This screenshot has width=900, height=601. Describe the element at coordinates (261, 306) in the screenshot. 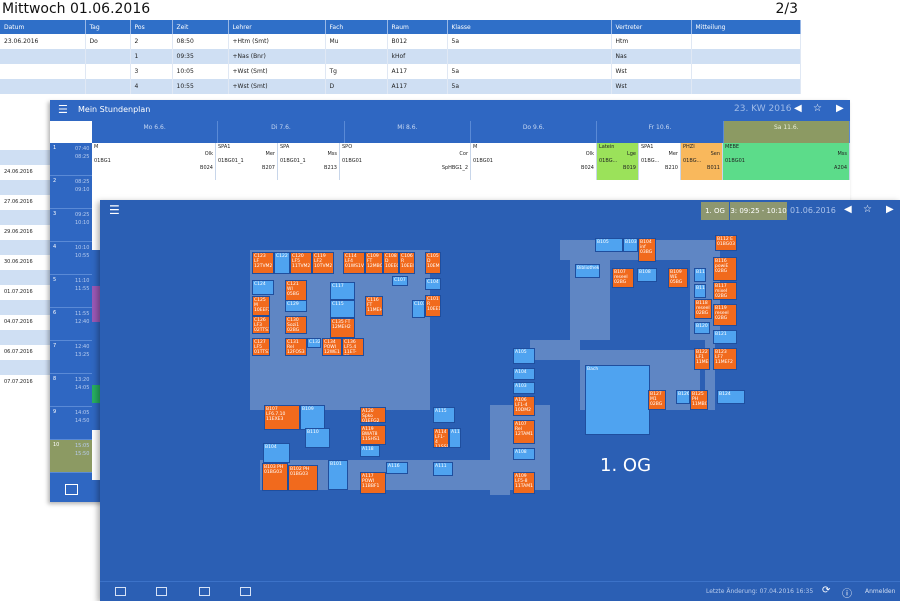

I see `room-c125: C125 M 10EEF2` at that location.